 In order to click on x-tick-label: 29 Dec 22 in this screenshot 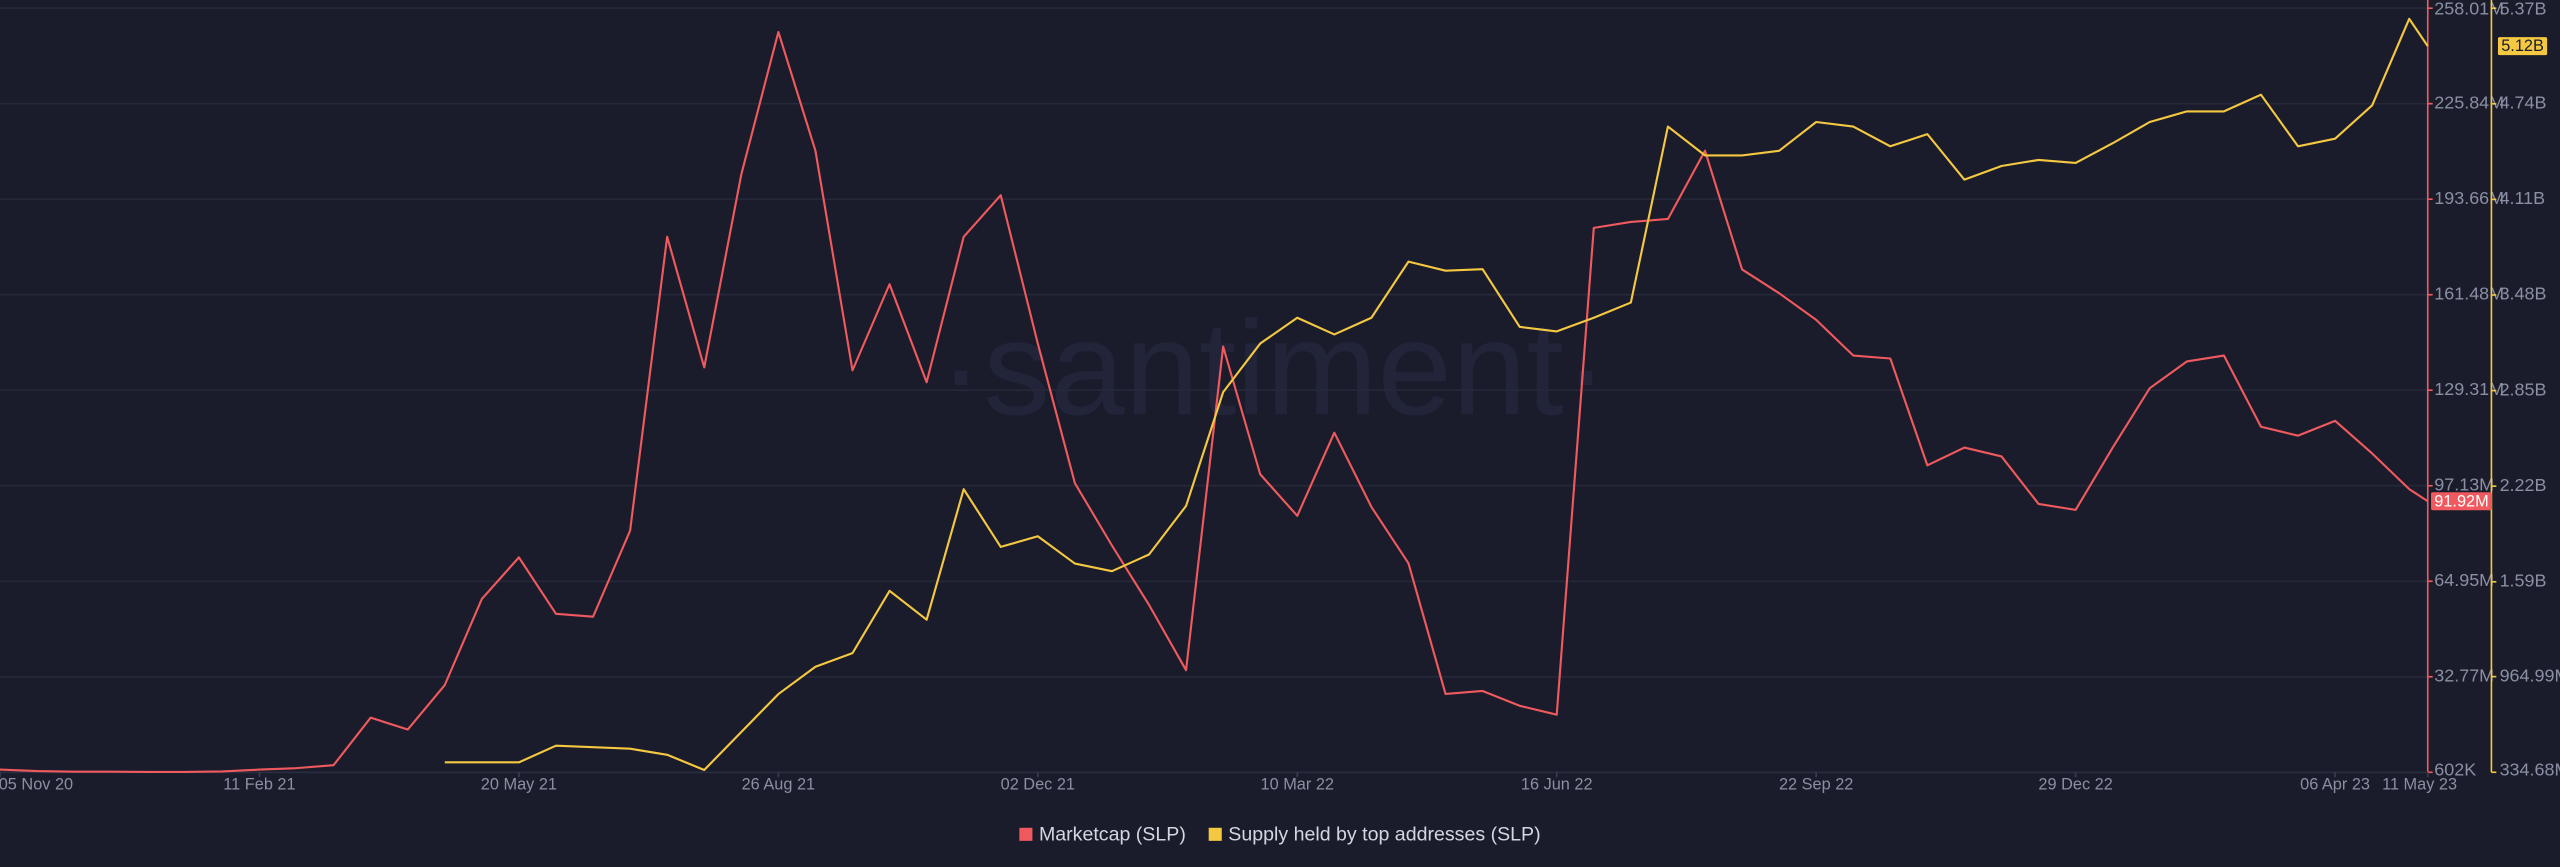, I will do `click(2075, 785)`.